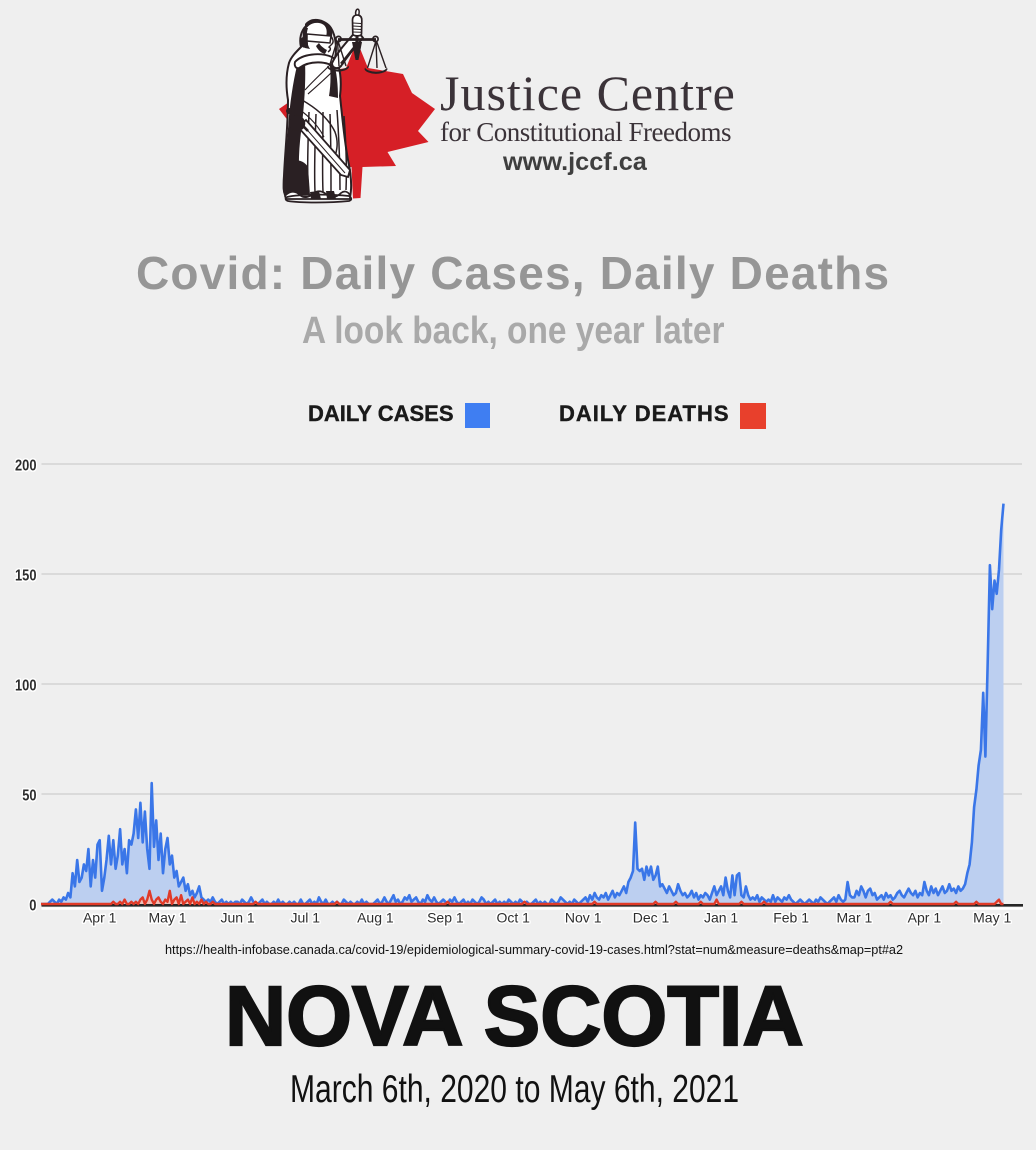 The width and height of the screenshot is (1036, 1150). Describe the element at coordinates (32, 905) in the screenshot. I see `svg-text: 0` at that location.